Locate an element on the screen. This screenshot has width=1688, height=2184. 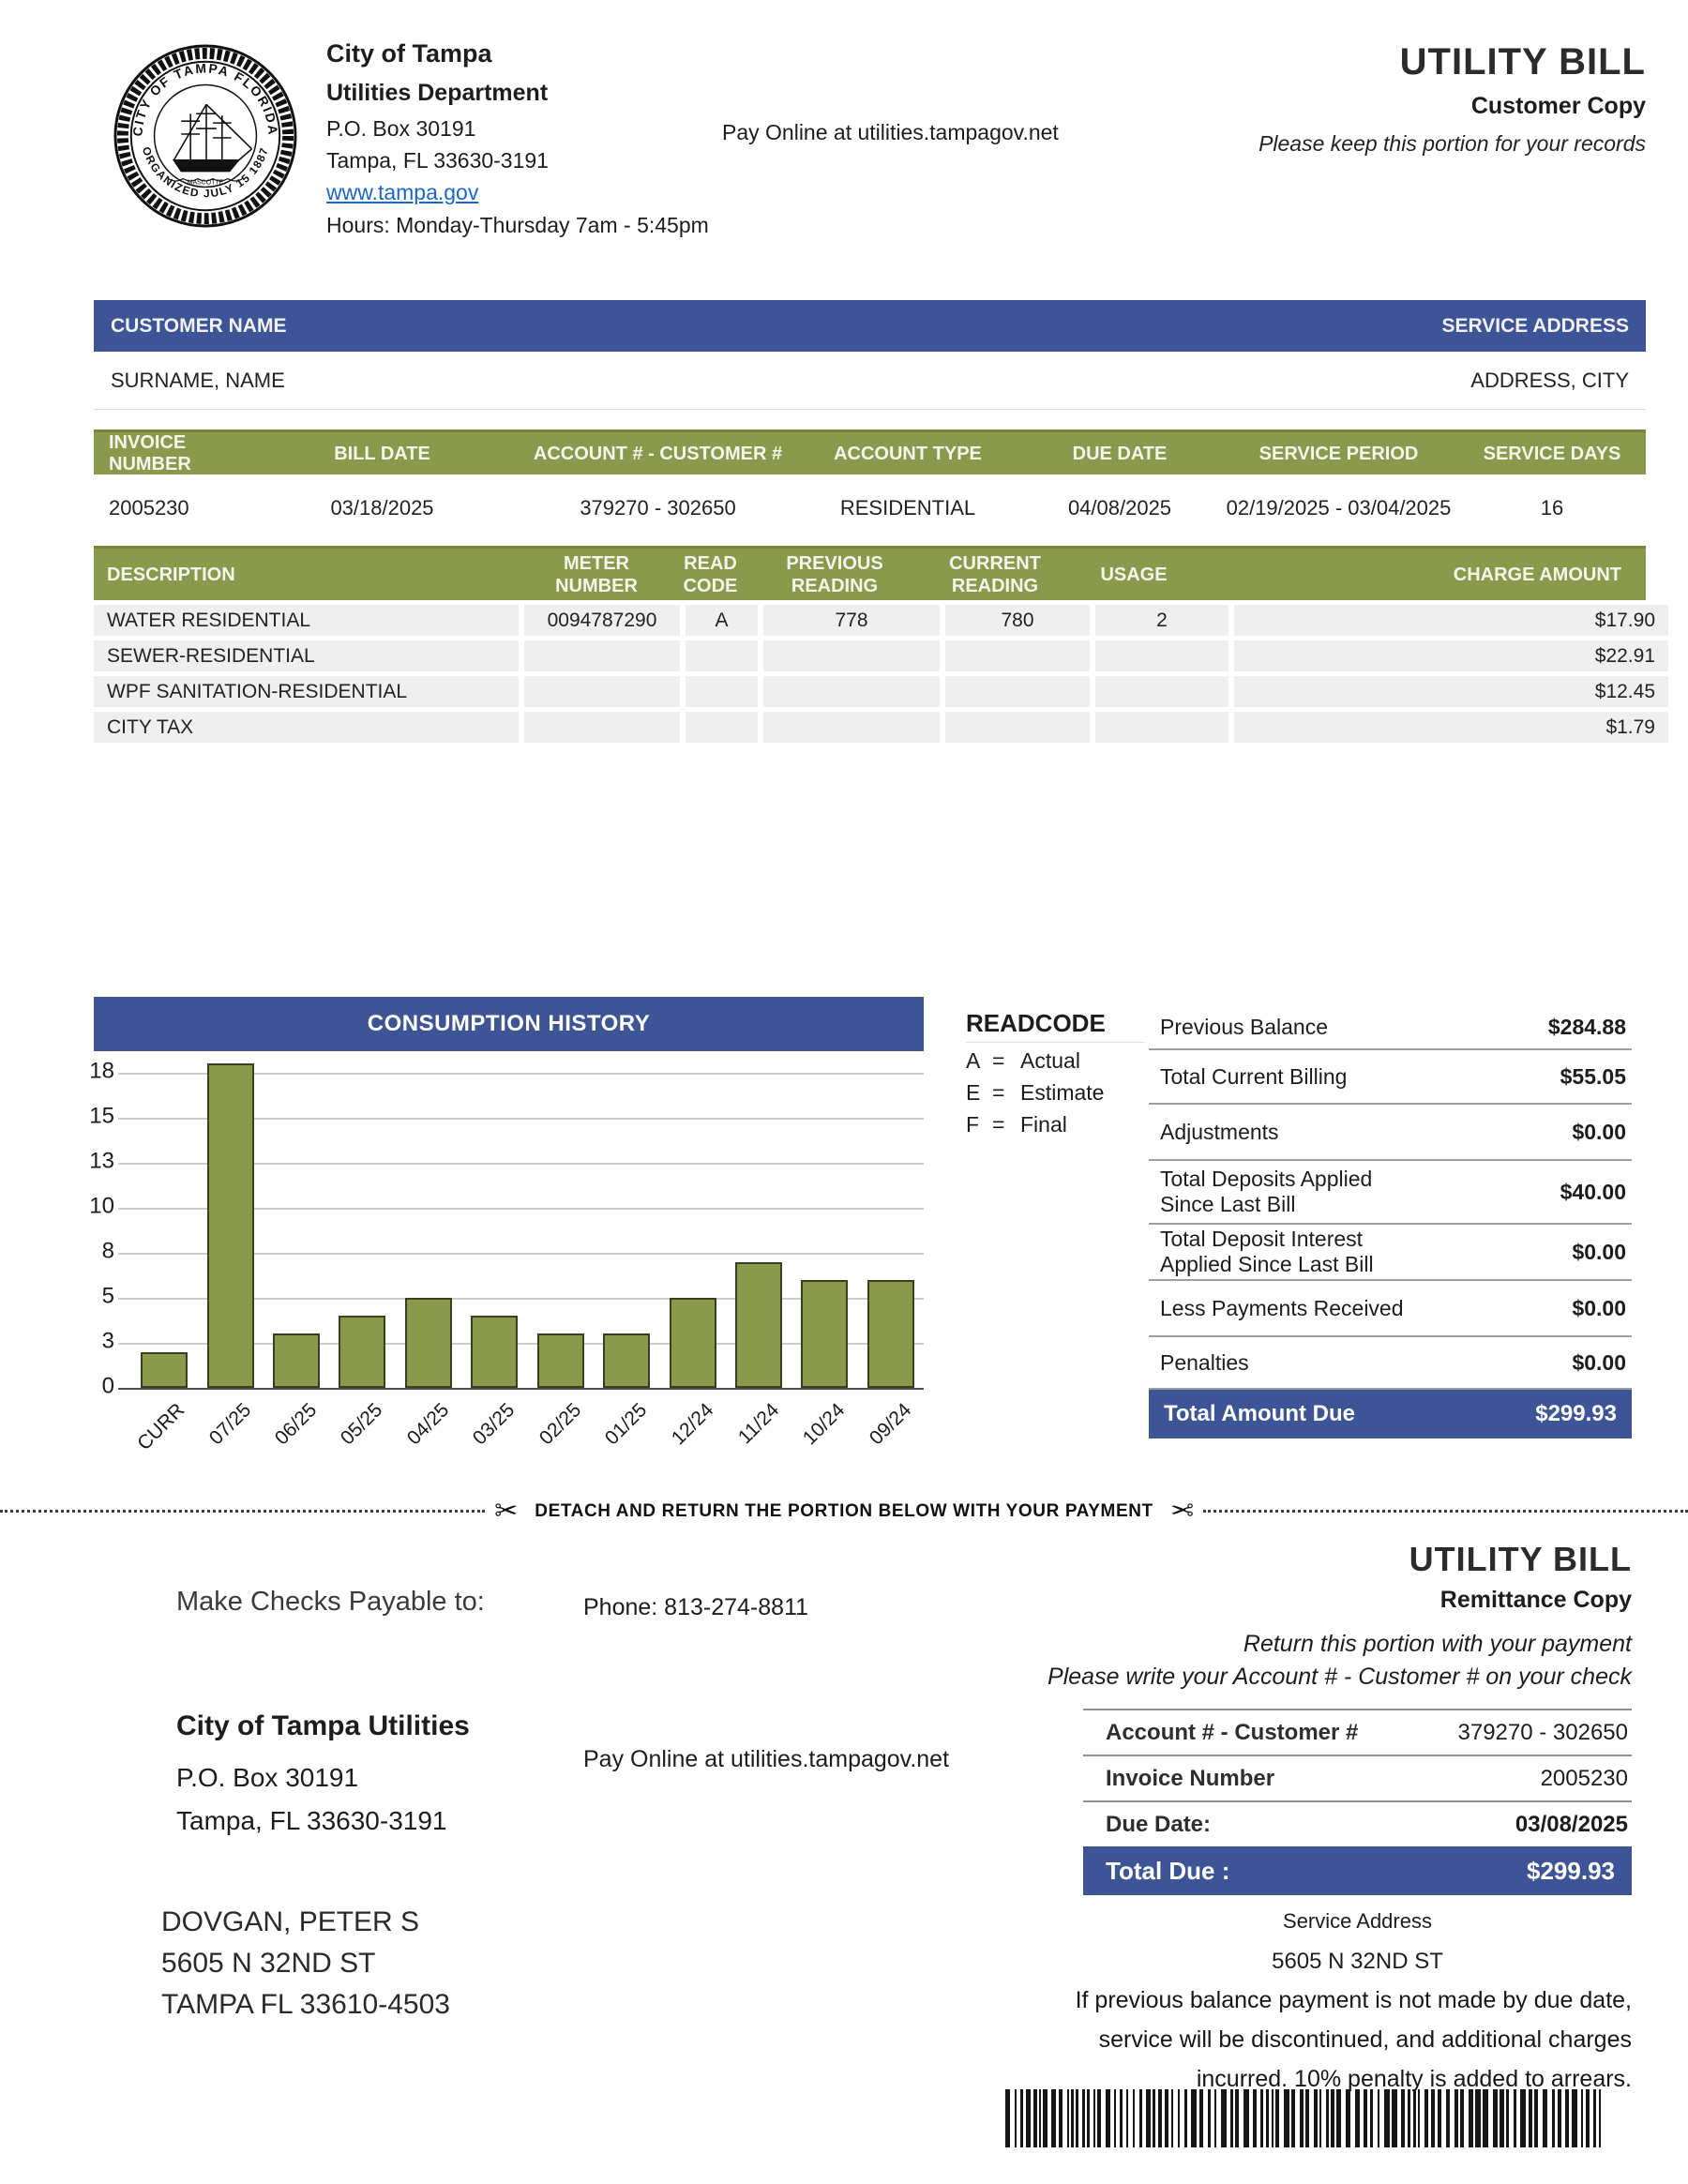
charges-cell: A is located at coordinates (722, 620).